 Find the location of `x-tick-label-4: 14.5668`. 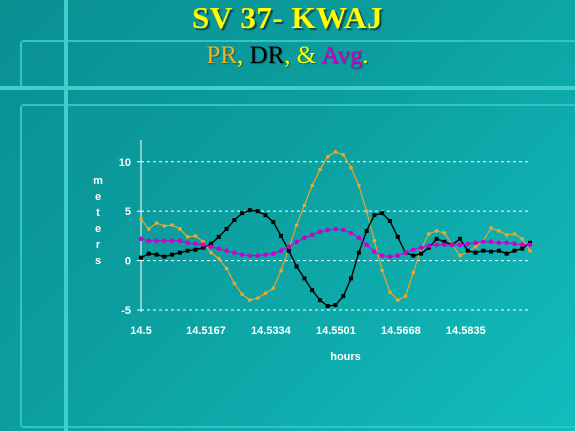

x-tick-label-4: 14.5668 is located at coordinates (401, 331).